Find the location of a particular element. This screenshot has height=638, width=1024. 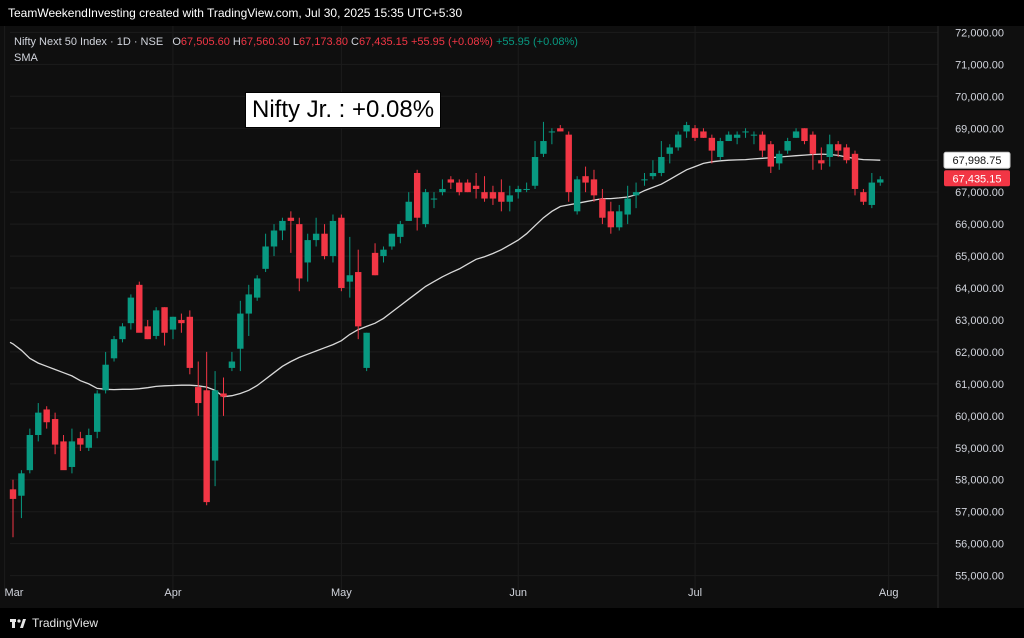

legend-high-value: 67,560.30 is located at coordinates (265, 42).